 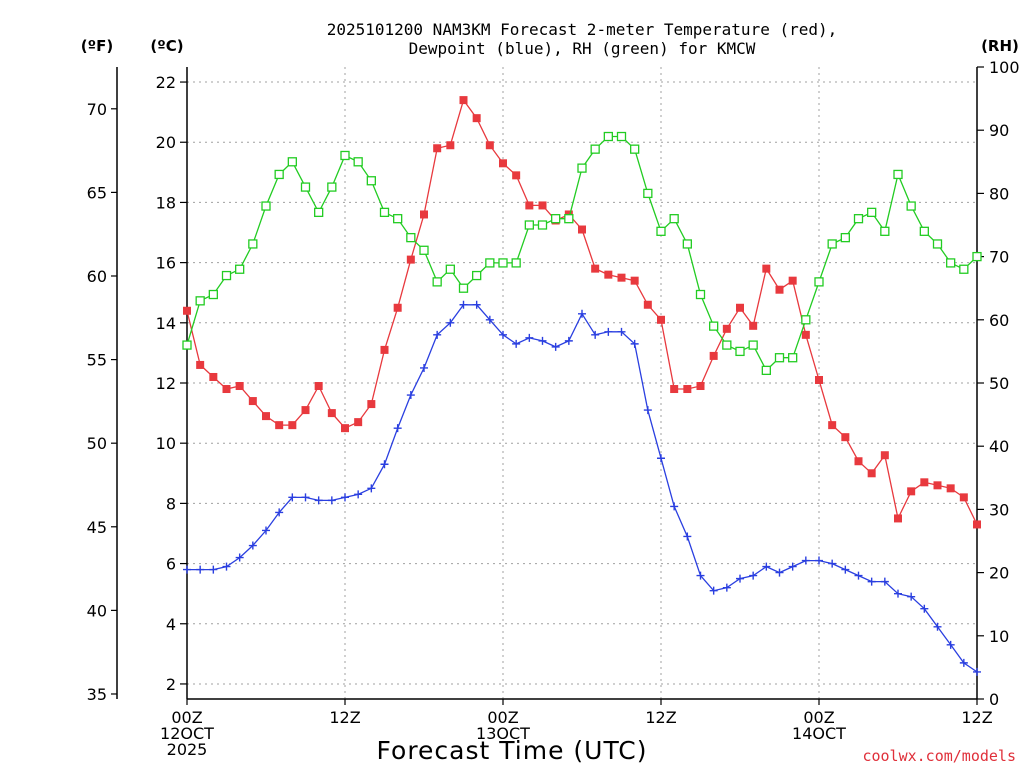 I want to click on rh-tick-label: 50, so click(x=999, y=383).